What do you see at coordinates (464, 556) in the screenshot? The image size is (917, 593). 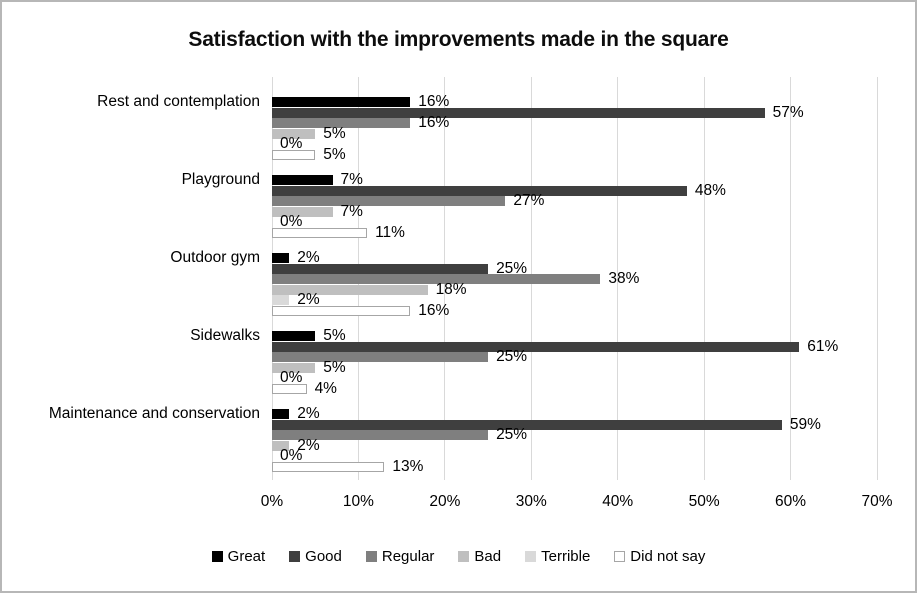 I see `legend-swatch-bad` at bounding box center [464, 556].